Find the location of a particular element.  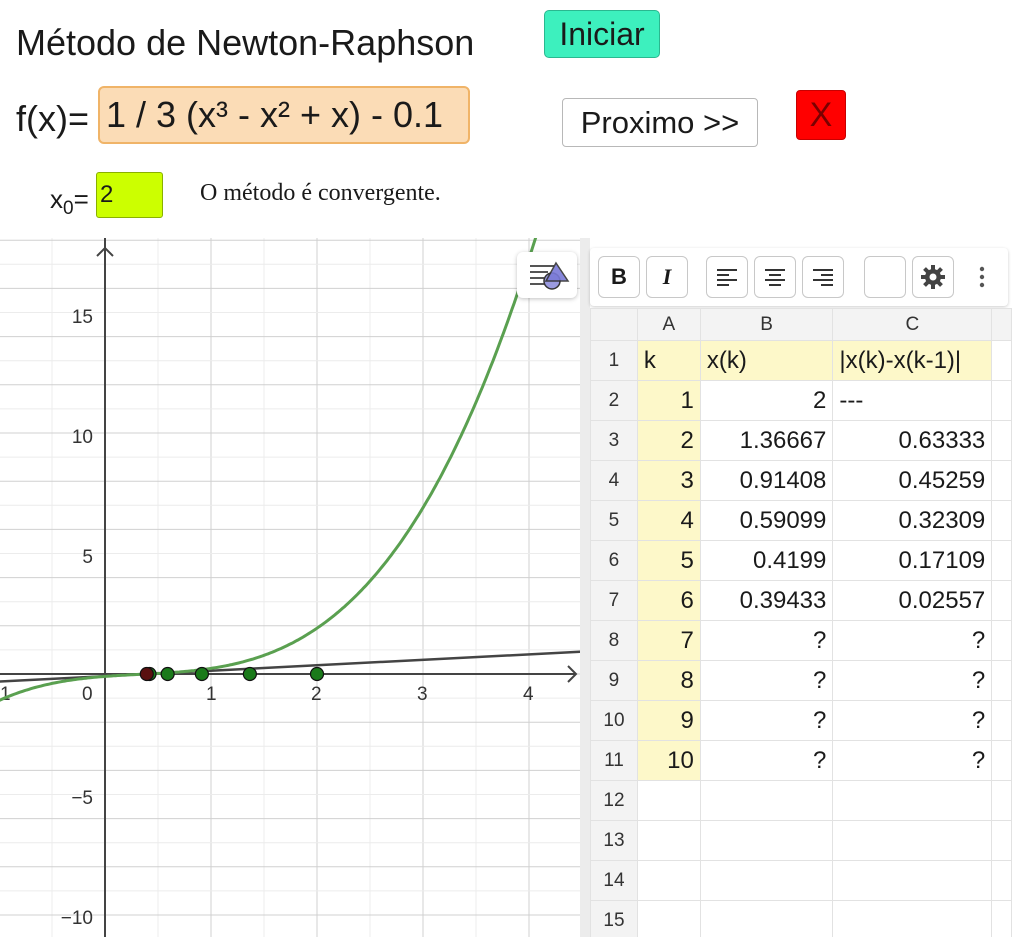

more-options-button is located at coordinates (982, 277).